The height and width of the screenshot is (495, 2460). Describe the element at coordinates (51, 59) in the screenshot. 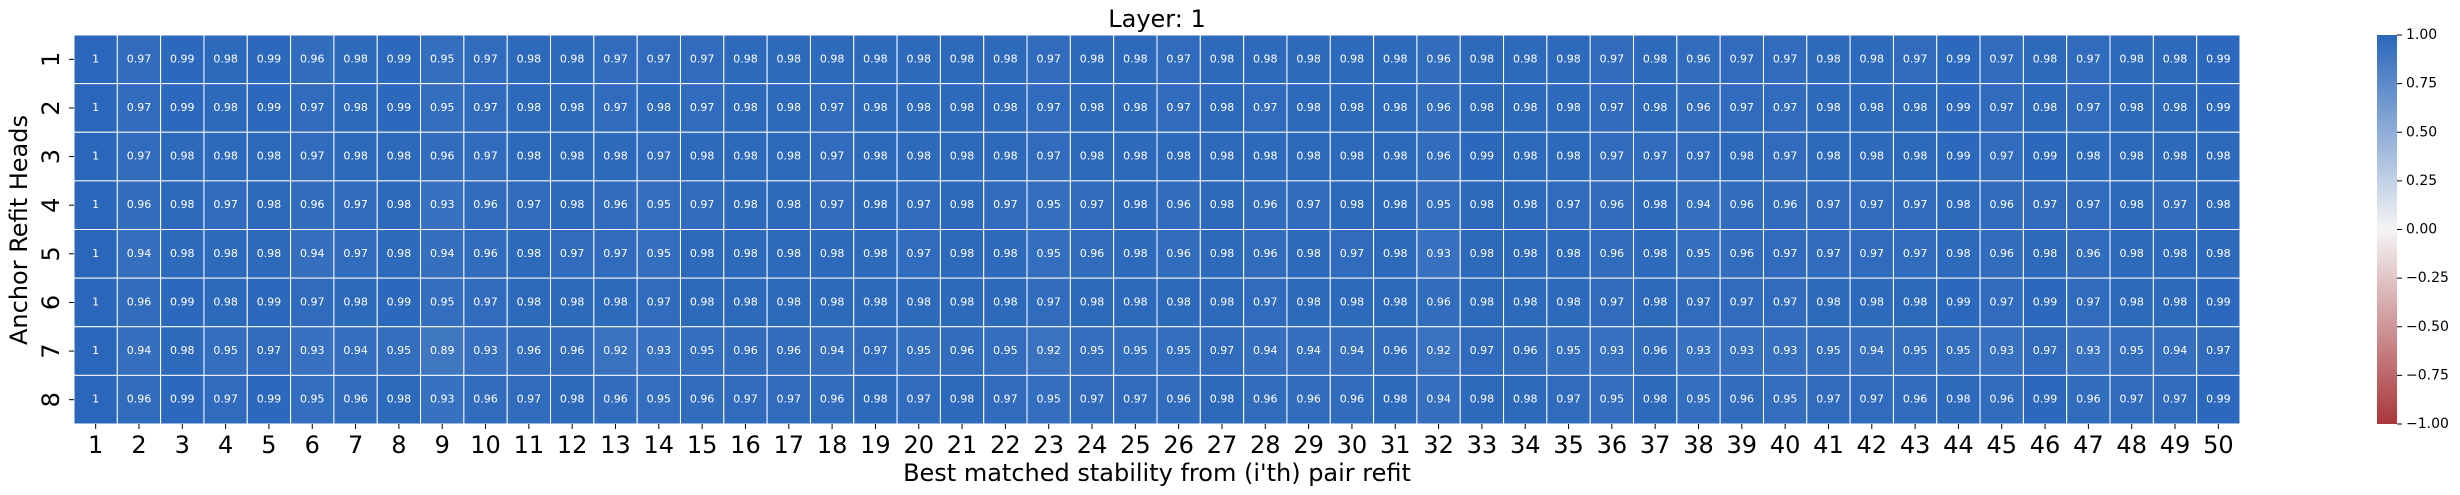

I see `y-tick-label: 1` at that location.